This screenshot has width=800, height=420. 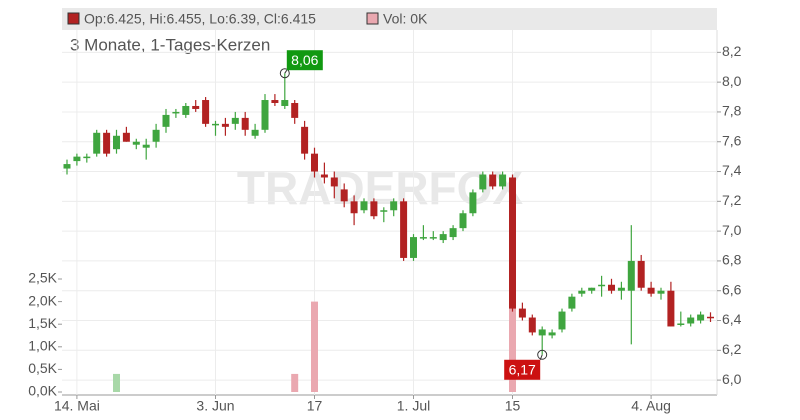 I want to click on annotation-box, so click(x=304, y=60).